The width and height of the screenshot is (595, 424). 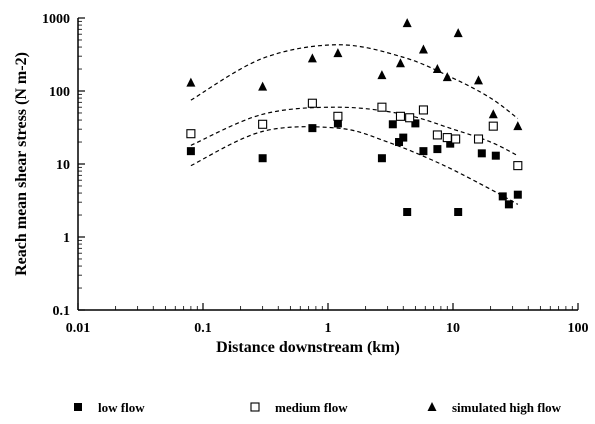 What do you see at coordinates (56, 19) in the screenshot?
I see `y-tick-label: 1000` at bounding box center [56, 19].